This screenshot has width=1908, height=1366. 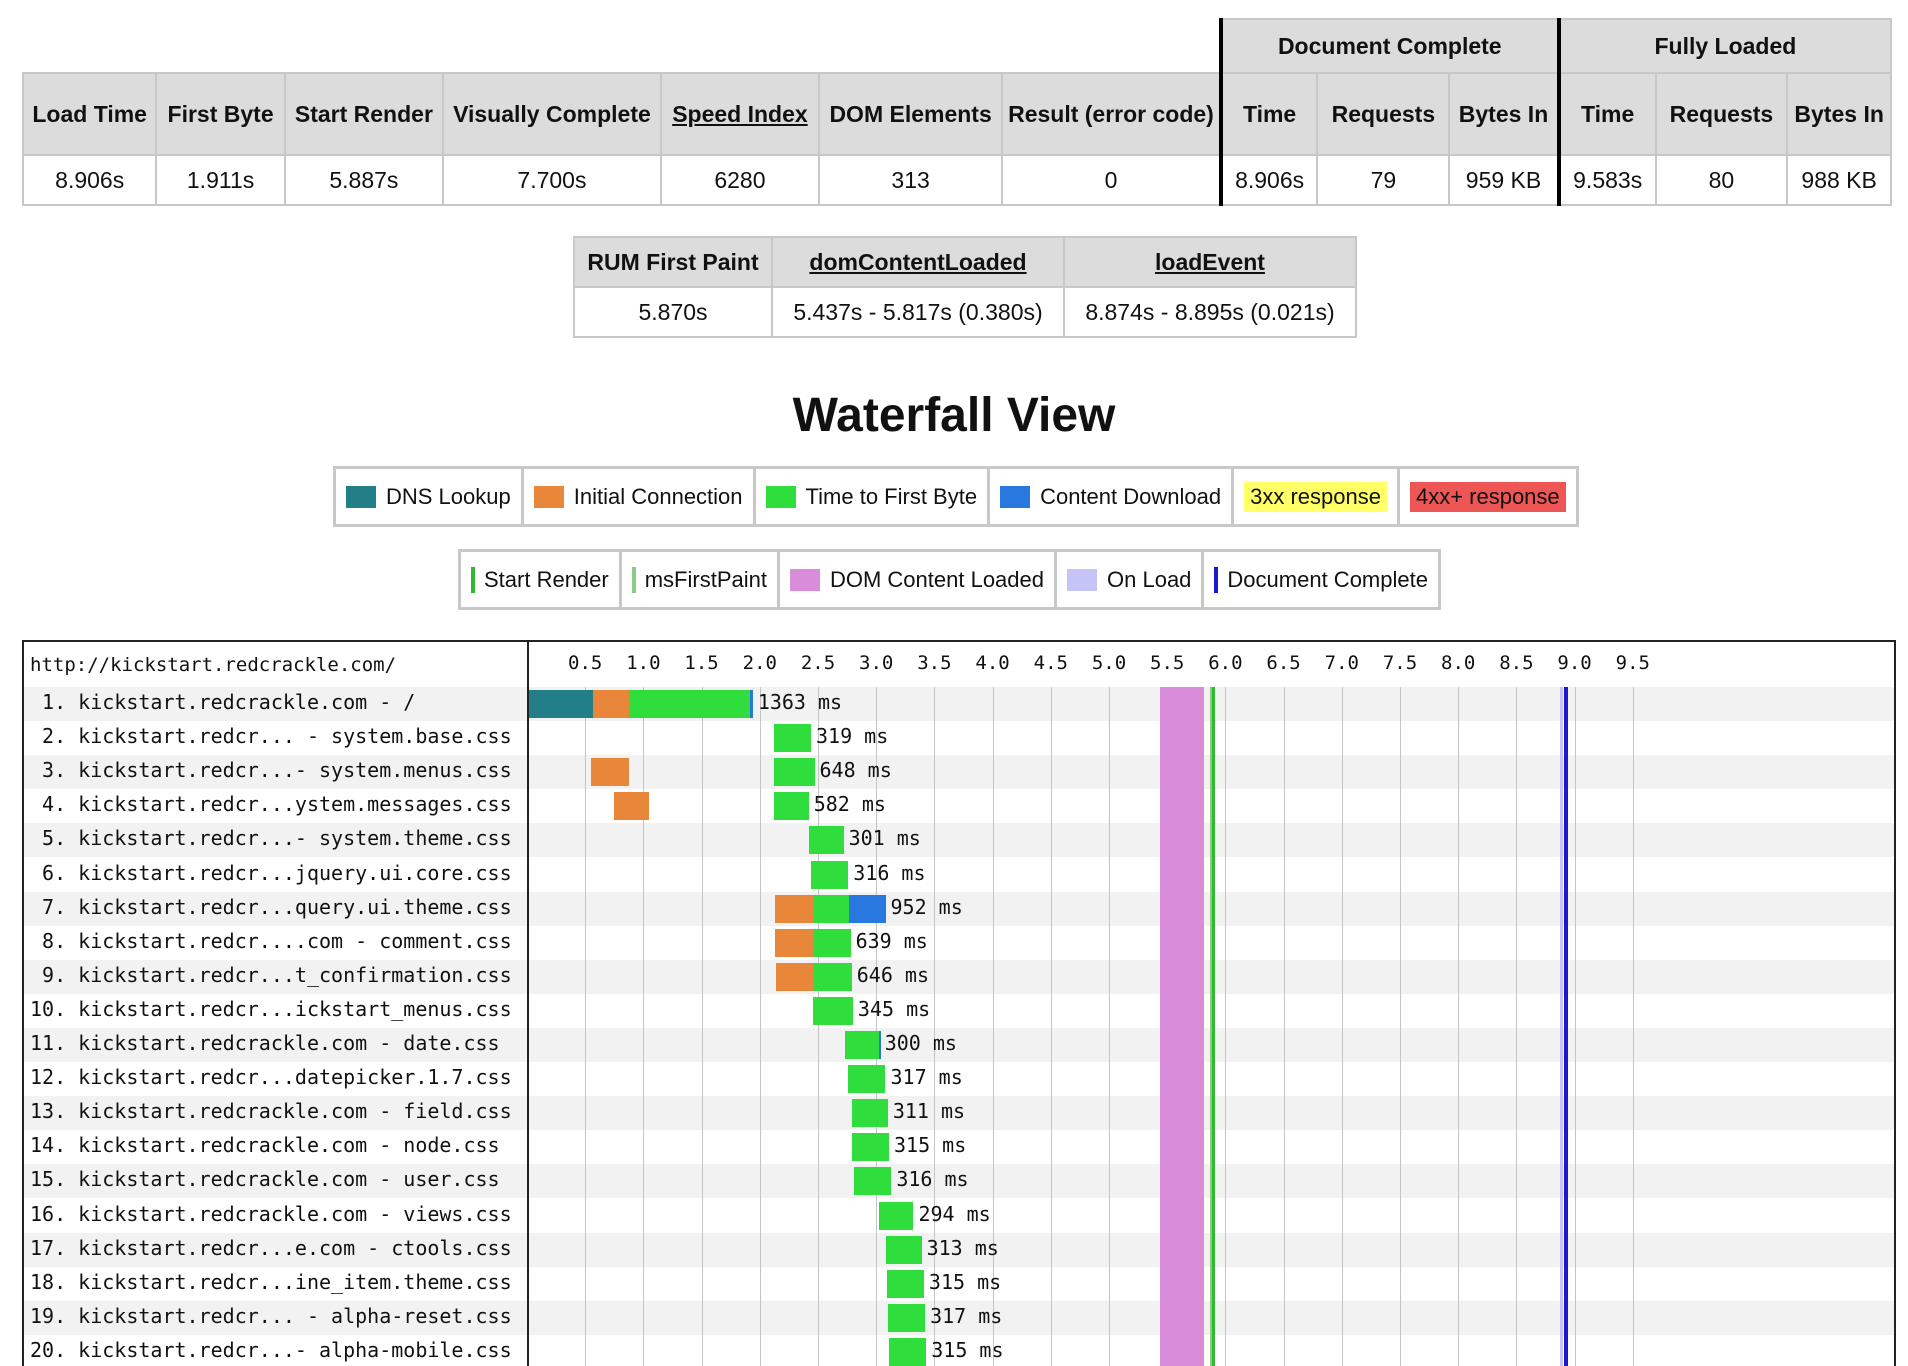 I want to click on request-label: 7. kickstart.redcr...query.ui.theme.css, so click(x=271, y=906).